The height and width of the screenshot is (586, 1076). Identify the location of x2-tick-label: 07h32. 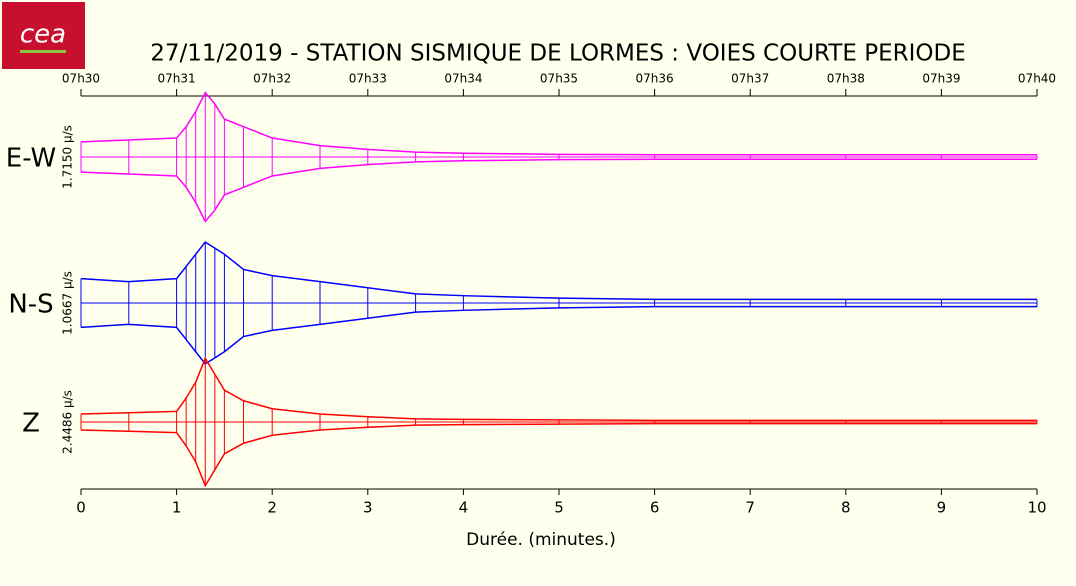
(272, 79).